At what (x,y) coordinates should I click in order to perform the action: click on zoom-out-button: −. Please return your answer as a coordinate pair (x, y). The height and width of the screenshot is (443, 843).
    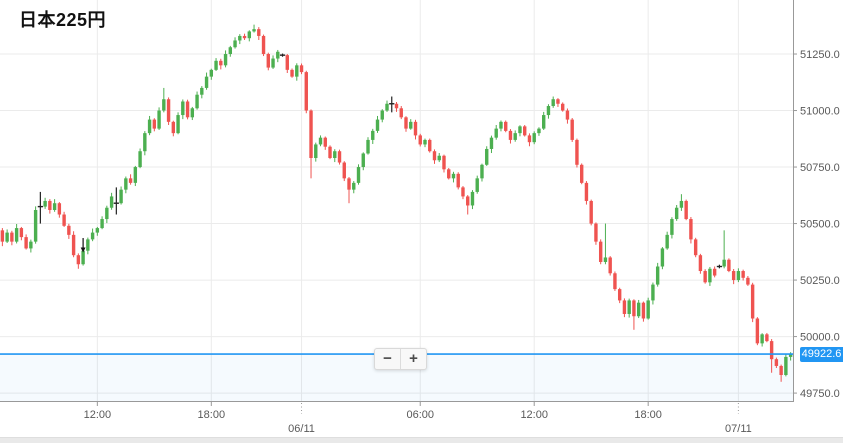
    Looking at the image, I should click on (387, 359).